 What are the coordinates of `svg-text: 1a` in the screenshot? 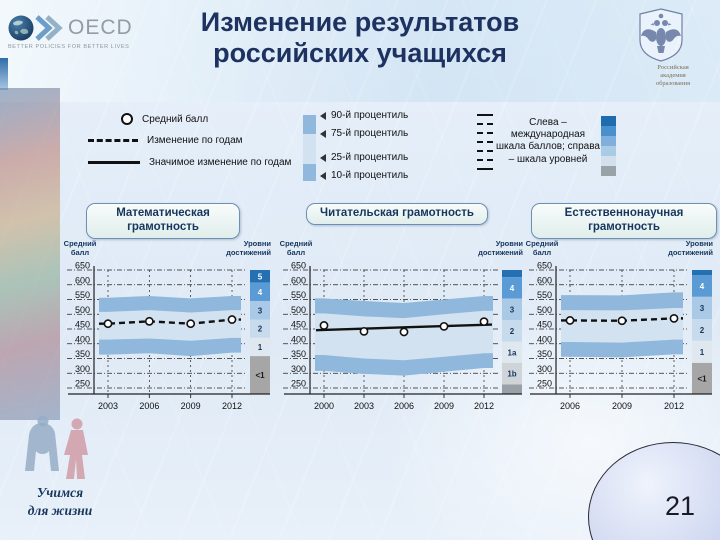 It's located at (512, 352).